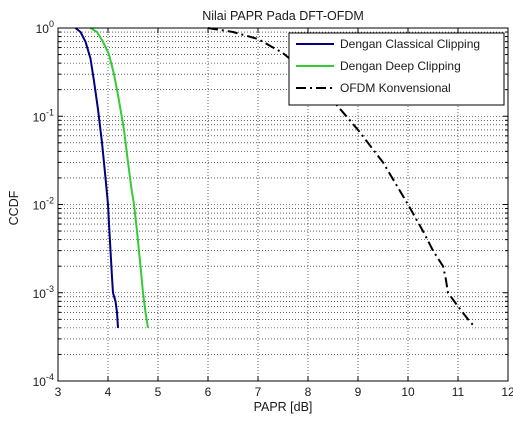 The image size is (513, 421). Describe the element at coordinates (208, 392) in the screenshot. I see `x-tick-label: 6` at that location.